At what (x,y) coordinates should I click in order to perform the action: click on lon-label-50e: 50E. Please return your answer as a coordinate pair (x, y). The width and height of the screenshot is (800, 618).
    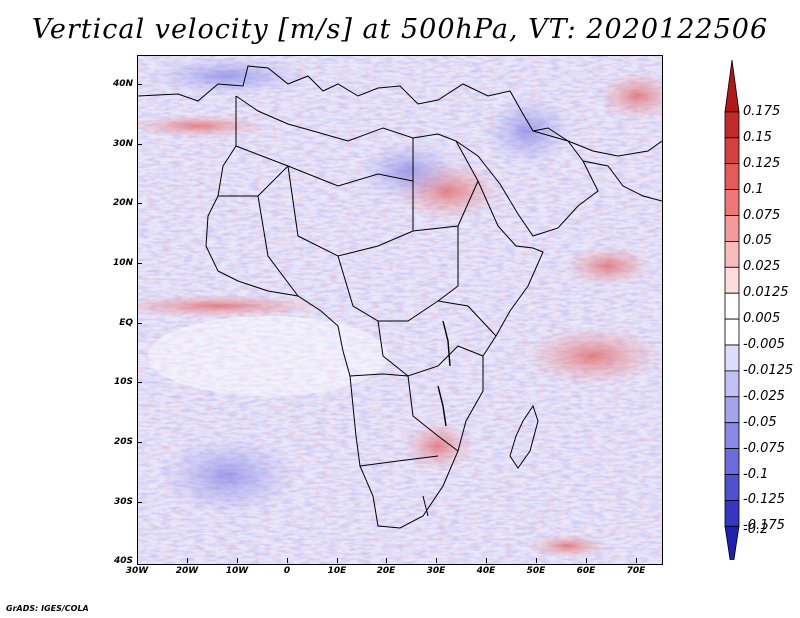
    Looking at the image, I should click on (536, 571).